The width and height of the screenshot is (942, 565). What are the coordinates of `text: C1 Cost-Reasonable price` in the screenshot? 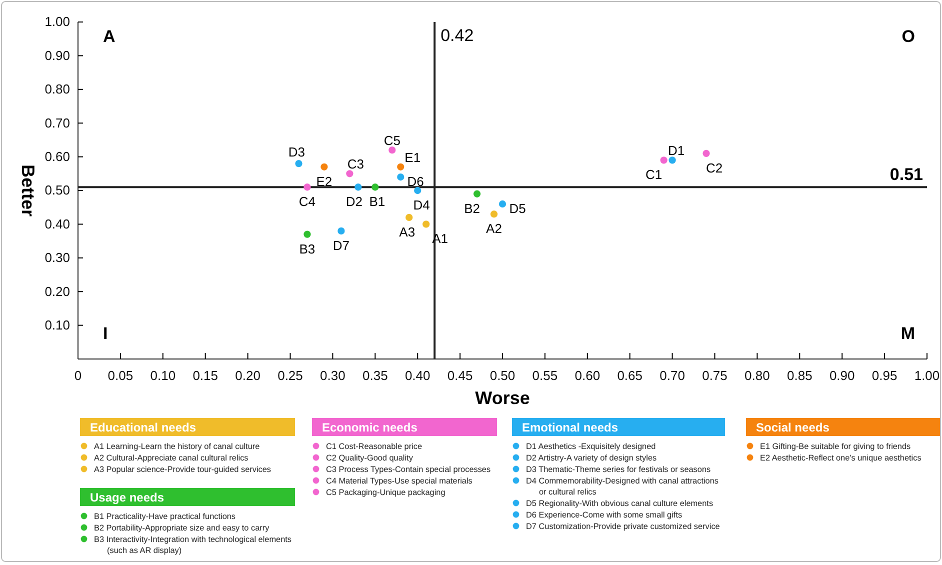 It's located at (374, 446).